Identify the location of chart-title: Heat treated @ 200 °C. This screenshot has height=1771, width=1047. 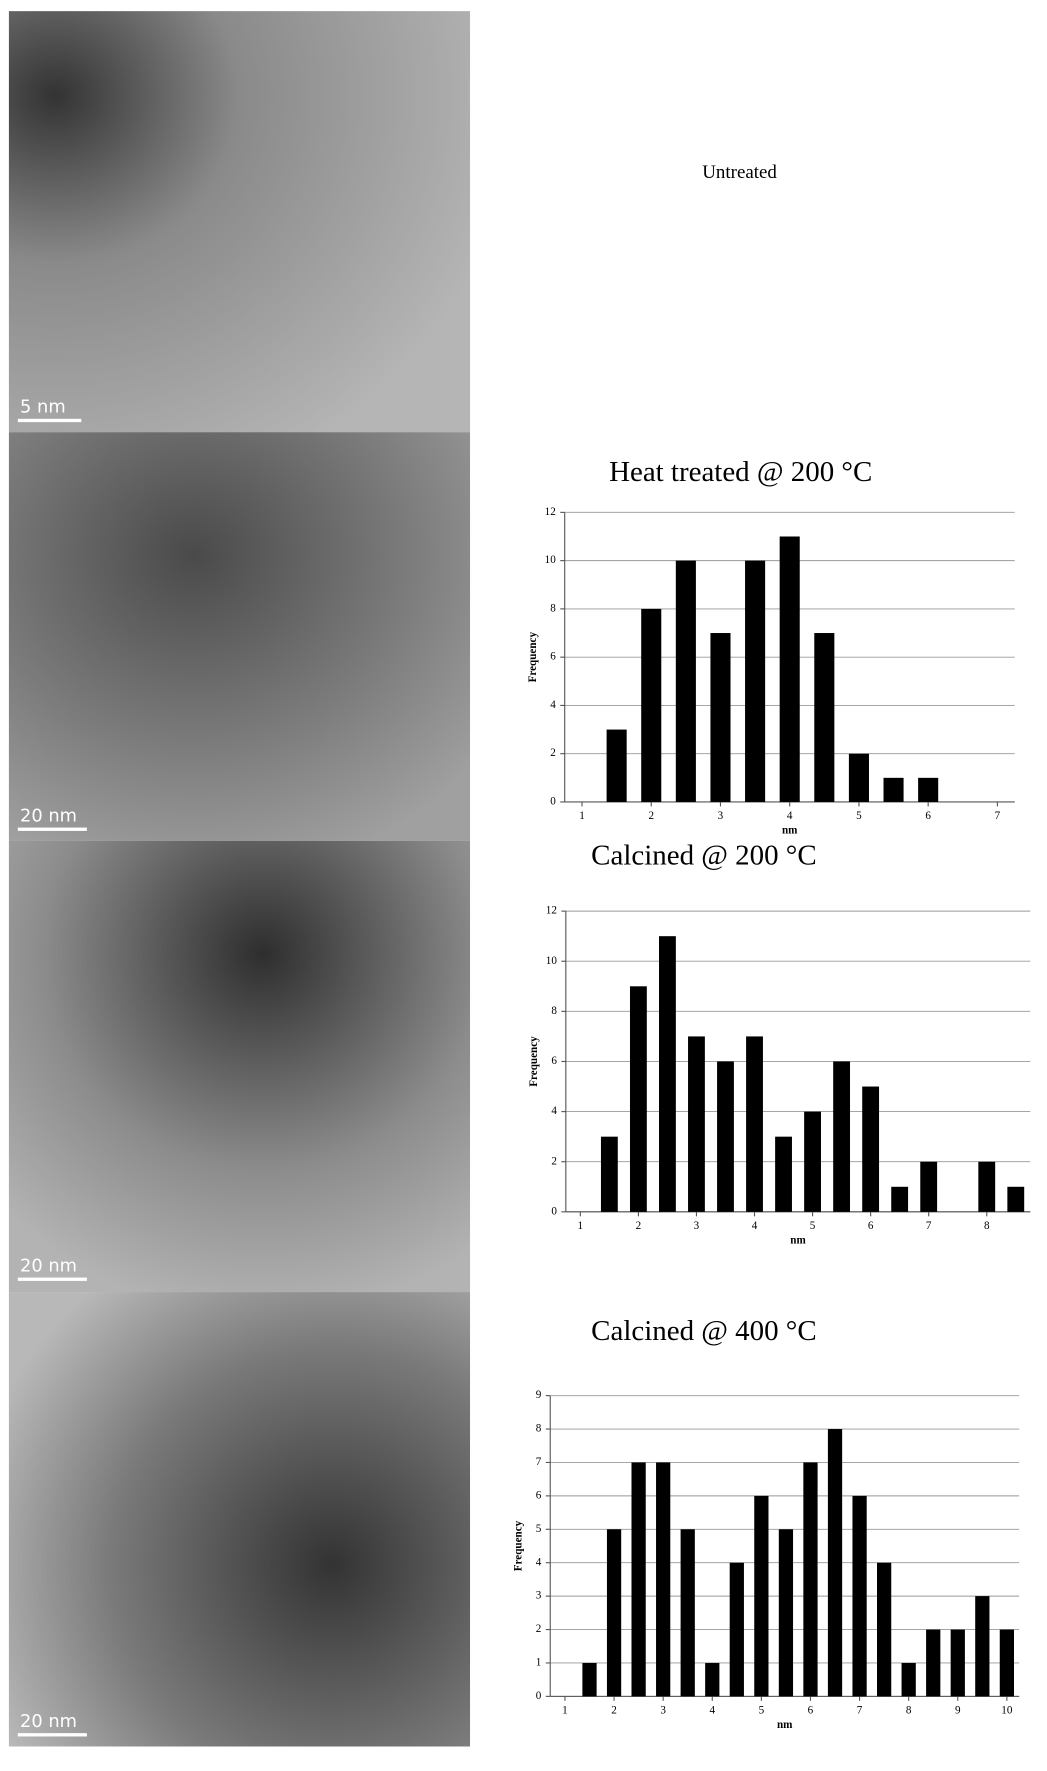
(740, 472).